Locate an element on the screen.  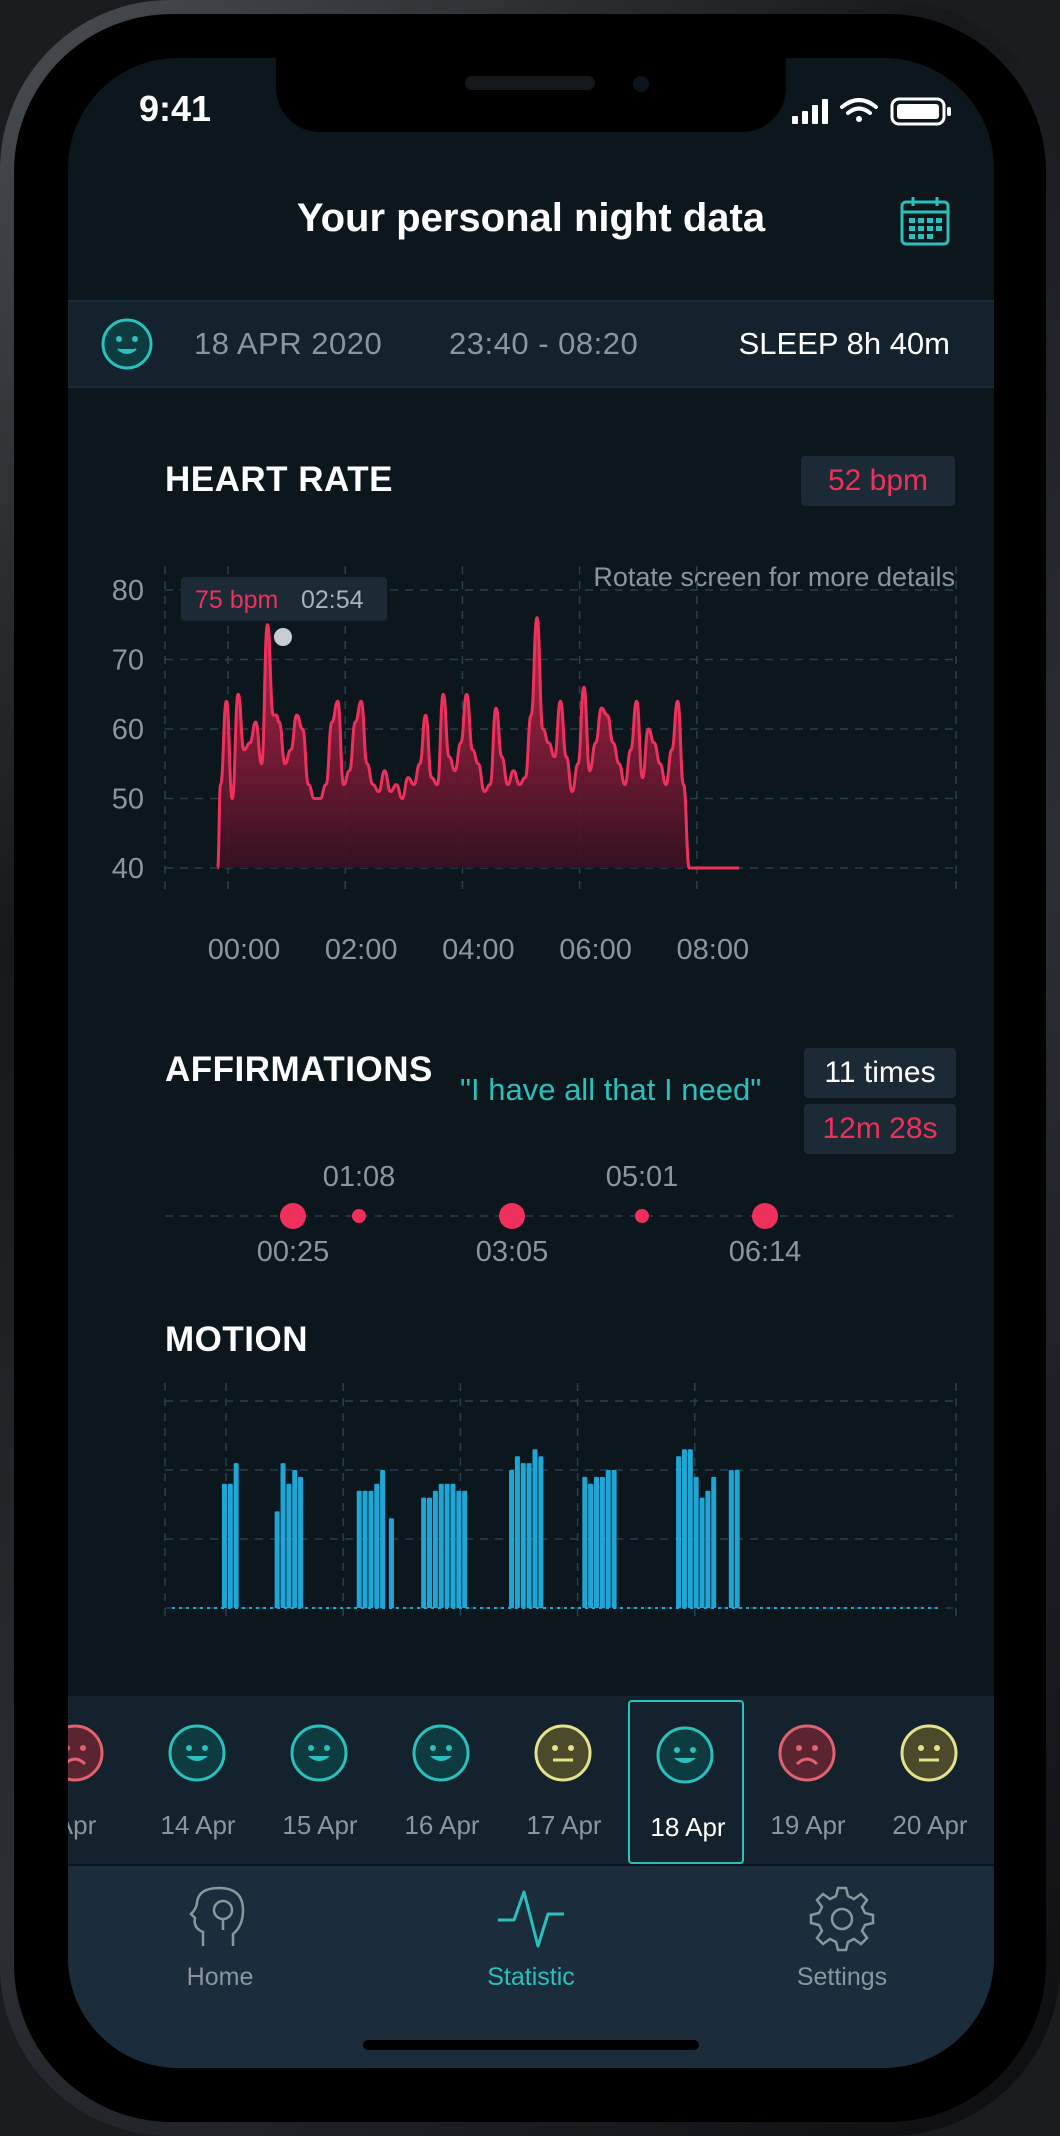
day-label: 17 Apr is located at coordinates (564, 1825).